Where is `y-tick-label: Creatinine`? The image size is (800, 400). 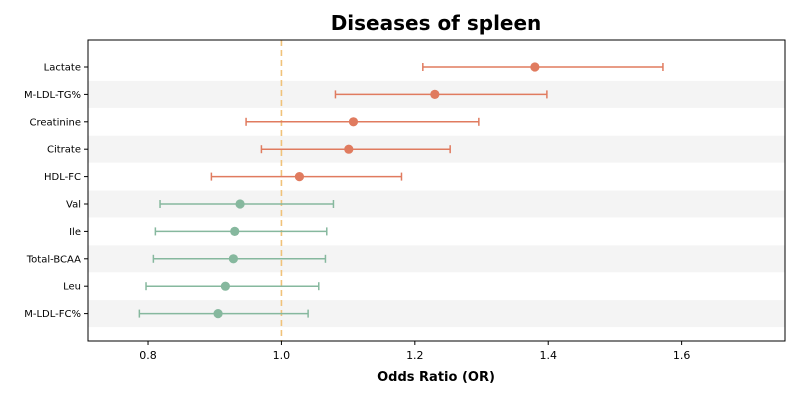 y-tick-label: Creatinine is located at coordinates (55, 122).